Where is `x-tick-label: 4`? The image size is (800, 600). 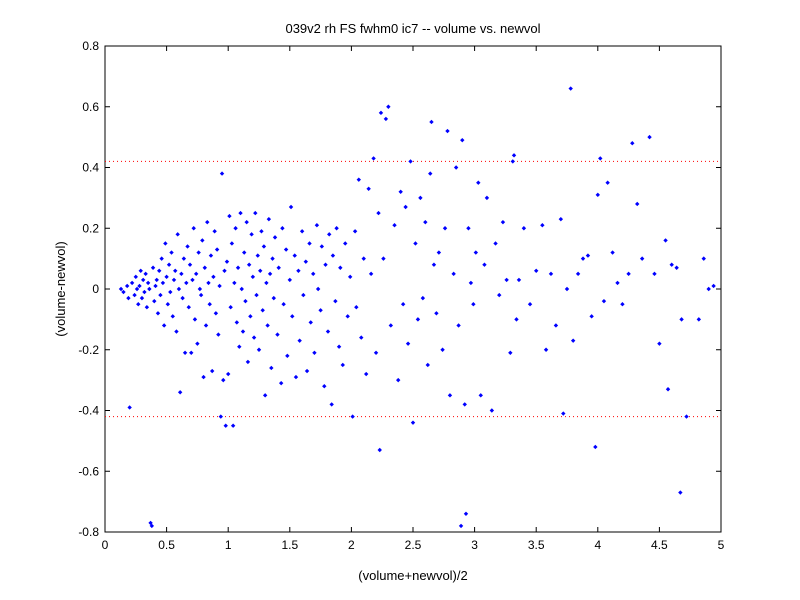
x-tick-label: 4 is located at coordinates (597, 545).